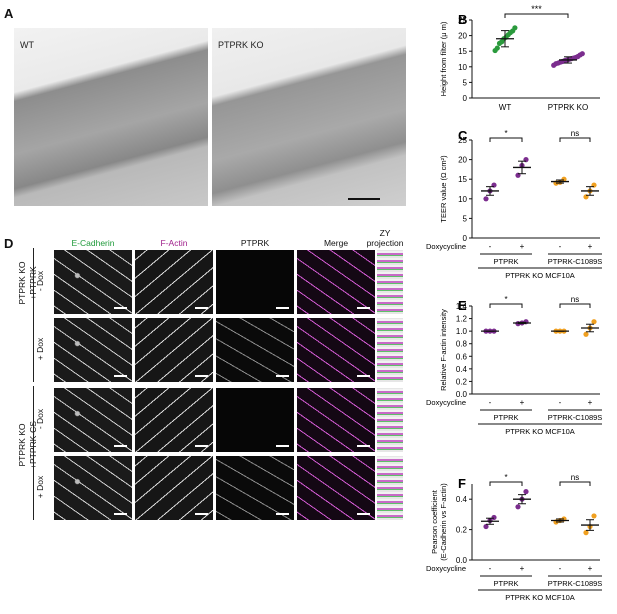 The width and height of the screenshot is (617, 614). I want to click on panel-letter-d: D, so click(9, 243).